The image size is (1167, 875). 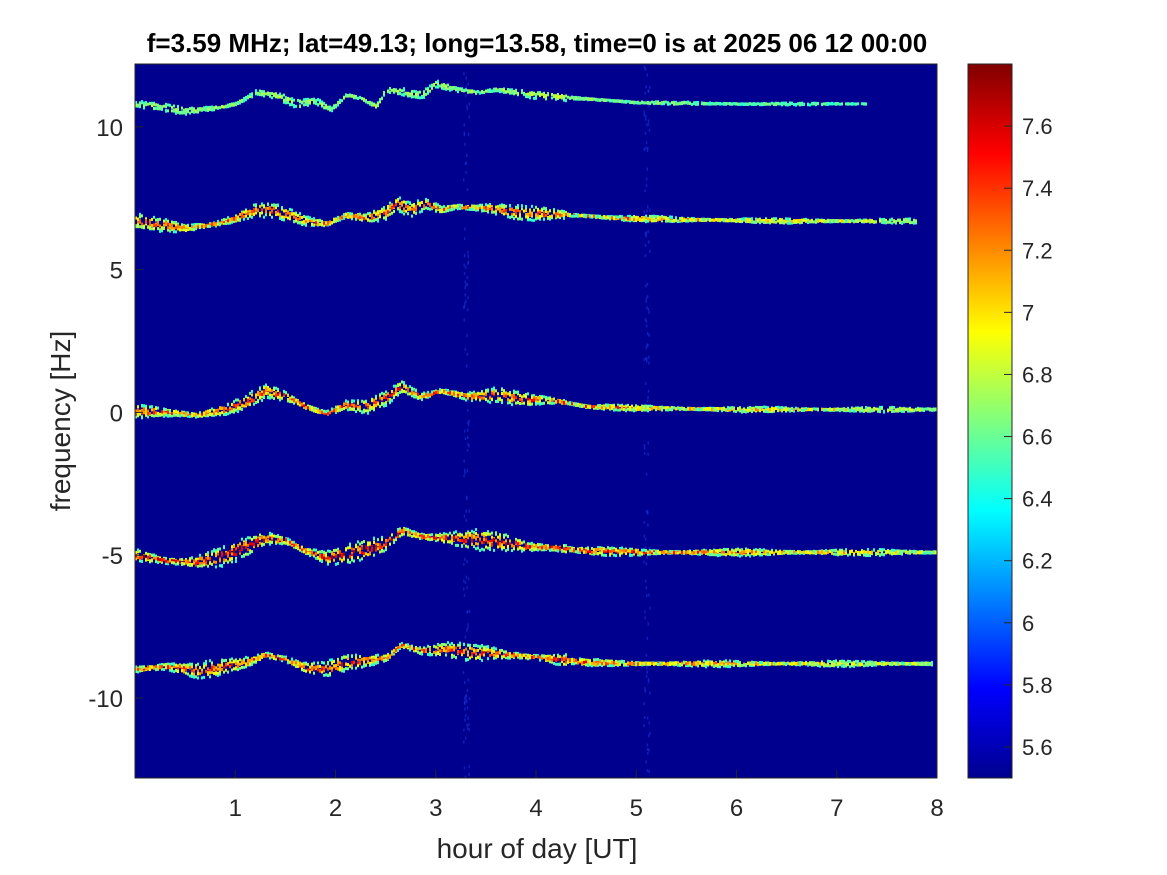 I want to click on colorbar-tick-label: 6.8, so click(x=1037, y=374).